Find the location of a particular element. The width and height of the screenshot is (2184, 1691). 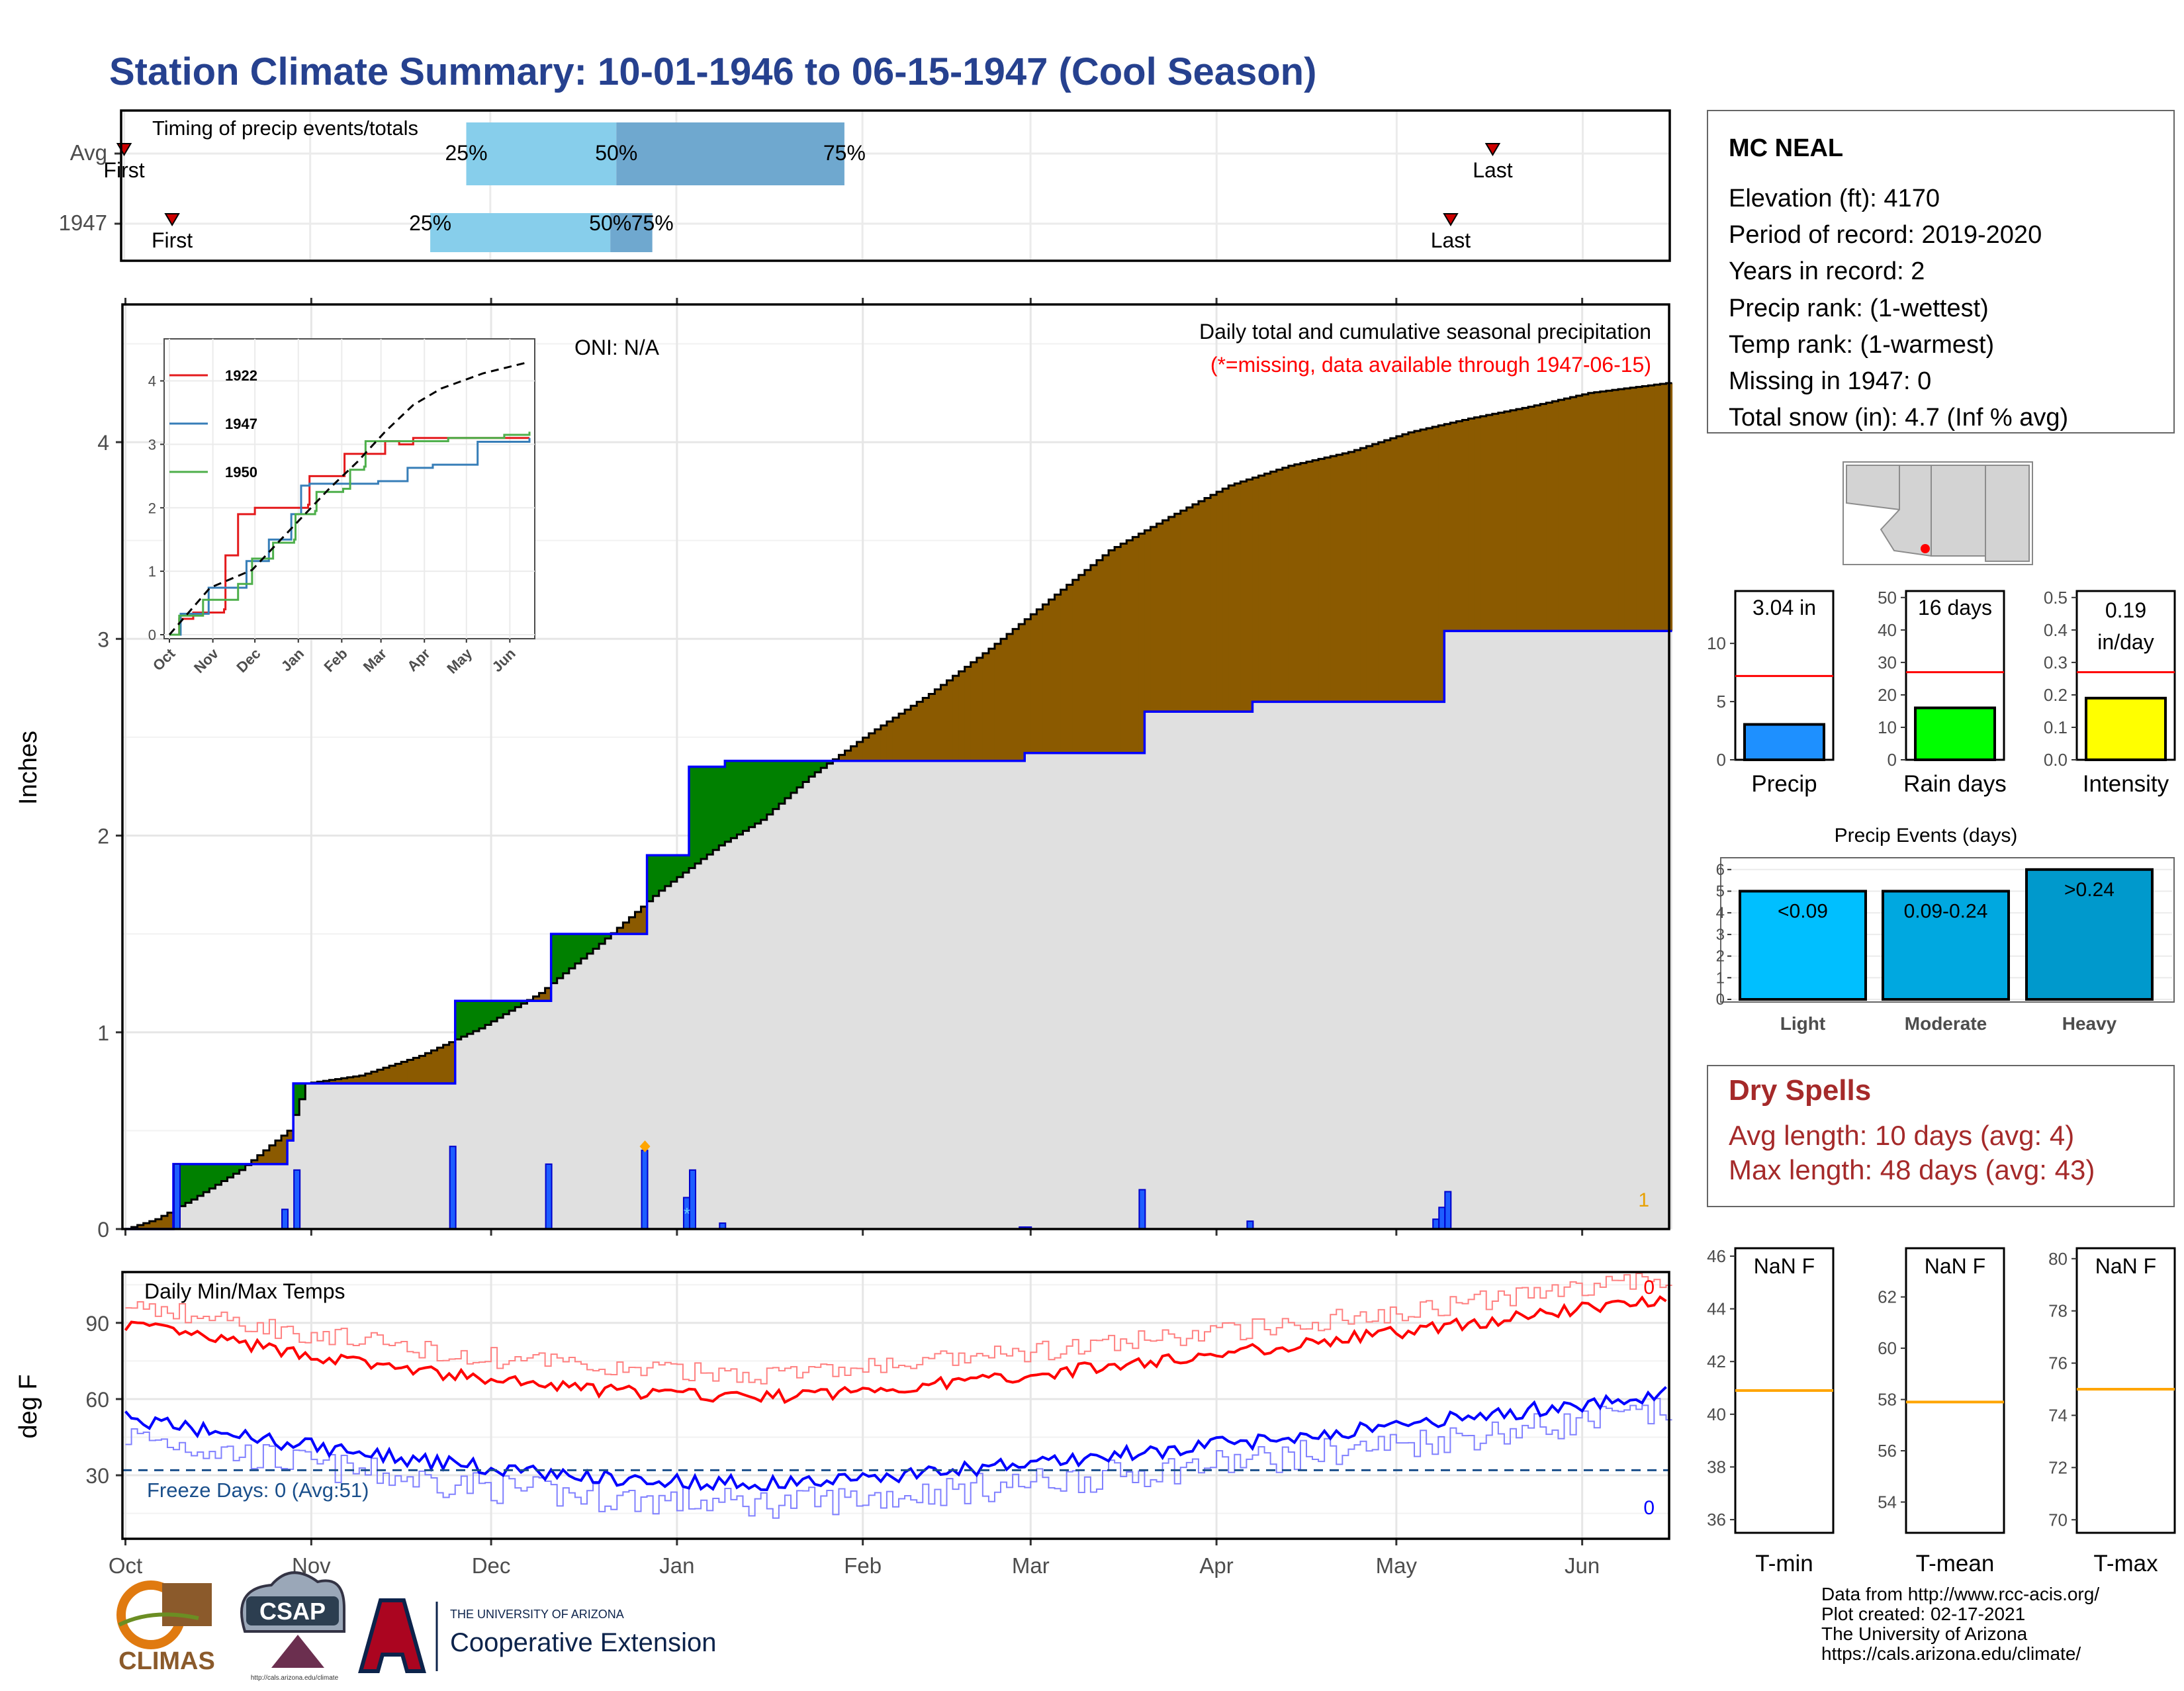

station-missing: Missing in 1947: 0 is located at coordinates (1830, 381).